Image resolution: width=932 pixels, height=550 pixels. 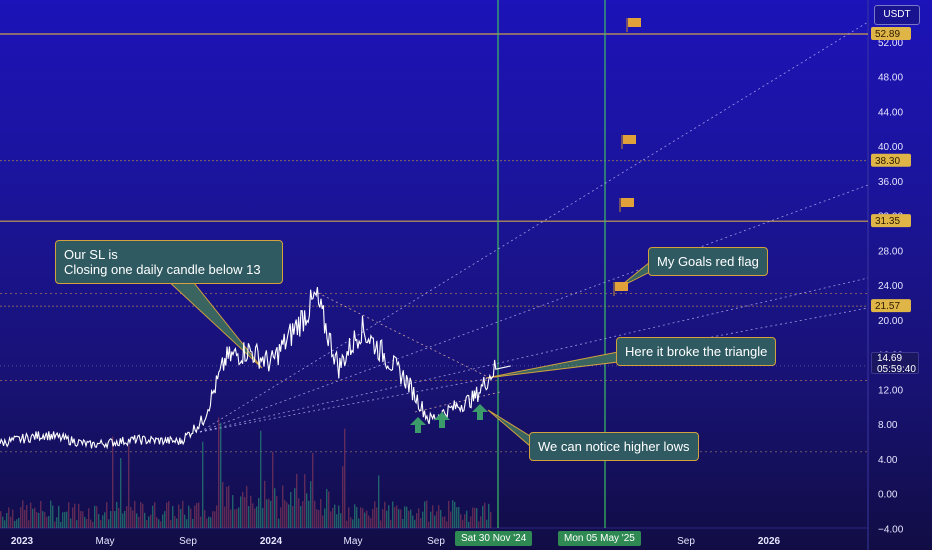 What do you see at coordinates (353, 541) in the screenshot?
I see `x-tick-label: May` at bounding box center [353, 541].